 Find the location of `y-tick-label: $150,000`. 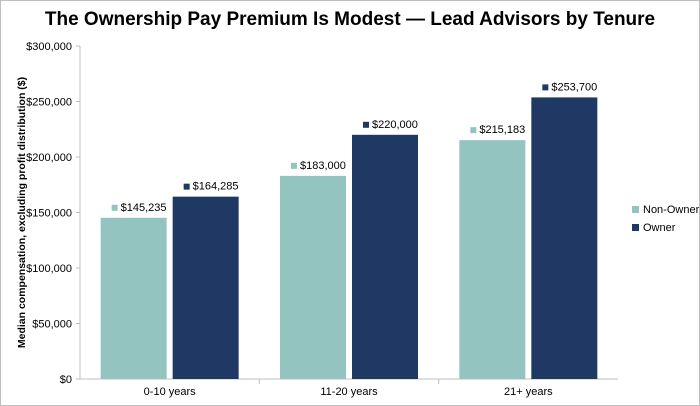

y-tick-label: $150,000 is located at coordinates (49, 214).